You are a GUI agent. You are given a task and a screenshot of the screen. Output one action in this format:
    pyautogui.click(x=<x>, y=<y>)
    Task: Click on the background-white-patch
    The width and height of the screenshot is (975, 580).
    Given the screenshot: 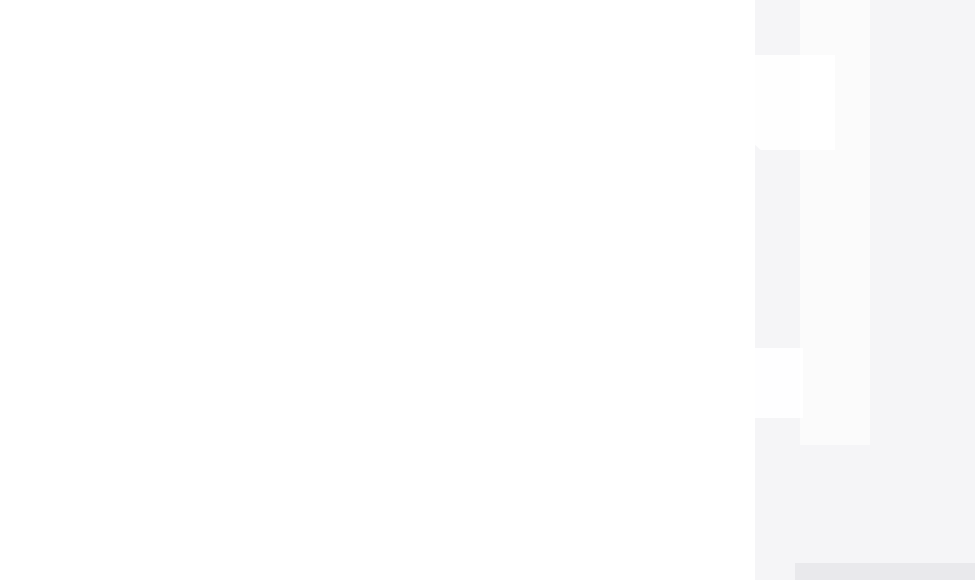 What is the action you would take?
    pyautogui.click(x=779, y=383)
    